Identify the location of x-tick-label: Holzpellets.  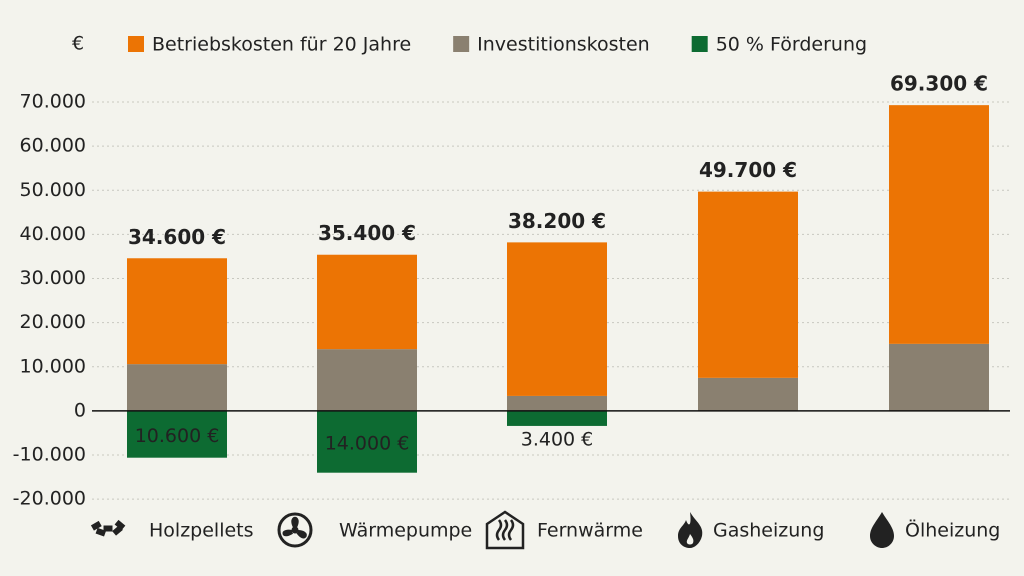
(201, 531).